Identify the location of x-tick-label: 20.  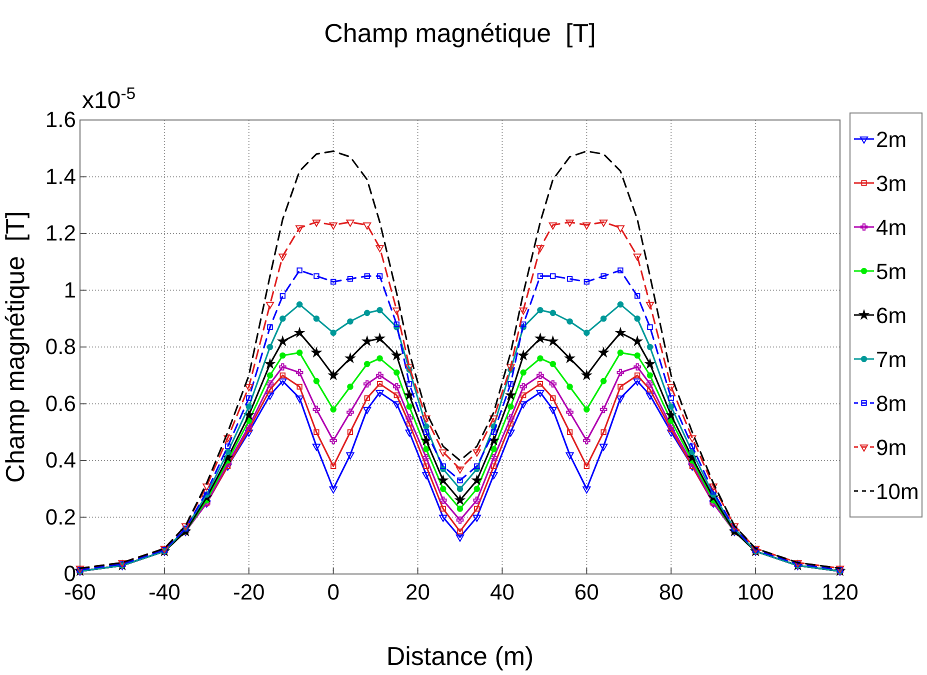
(418, 592).